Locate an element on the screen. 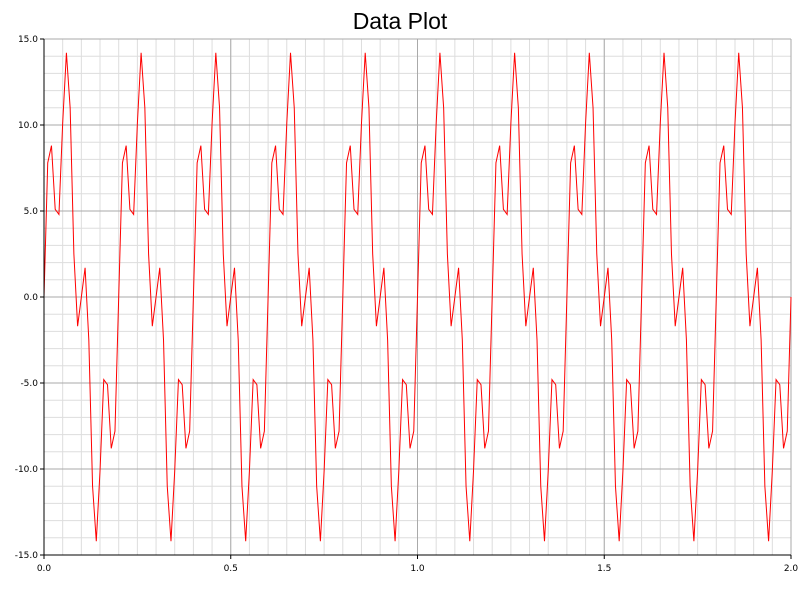 The height and width of the screenshot is (600, 800). y-tick-label: -5.0 is located at coordinates (29, 384).